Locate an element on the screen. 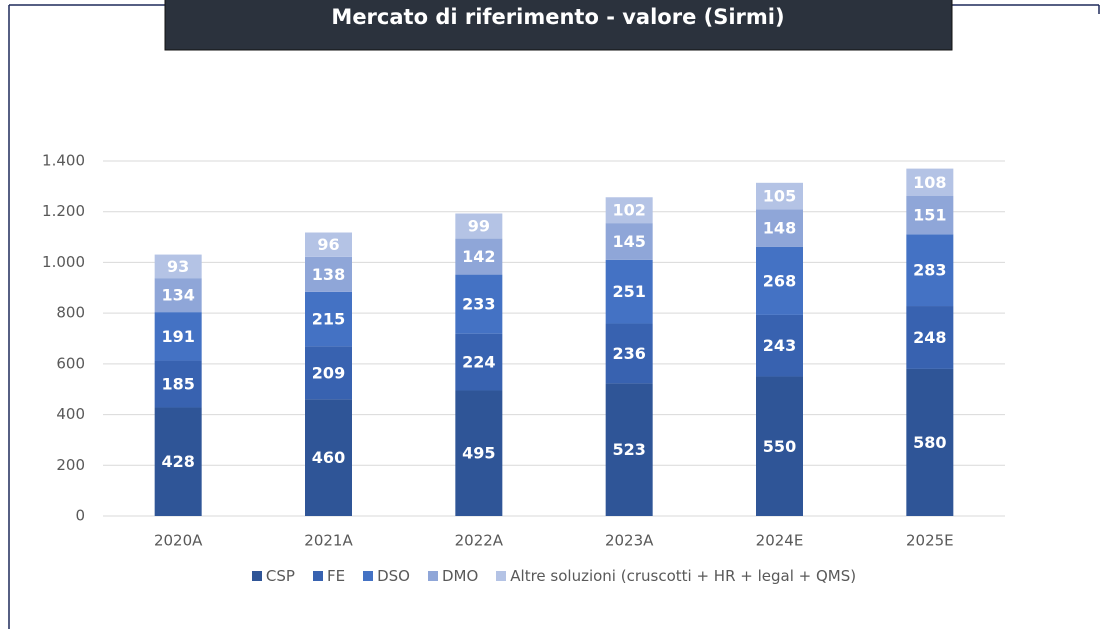  data-label: 145 is located at coordinates (628, 241).